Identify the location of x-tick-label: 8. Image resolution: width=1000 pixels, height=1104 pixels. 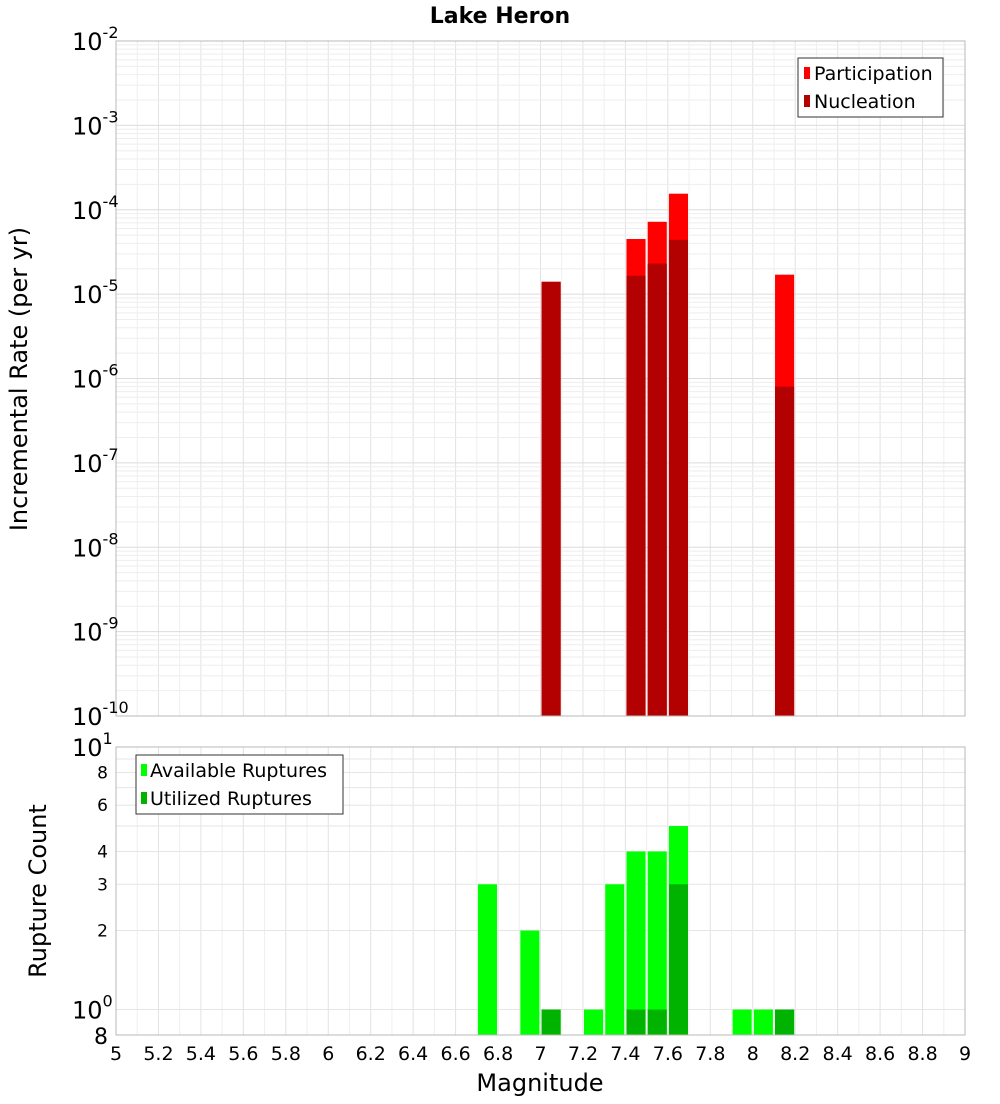
(753, 1054).